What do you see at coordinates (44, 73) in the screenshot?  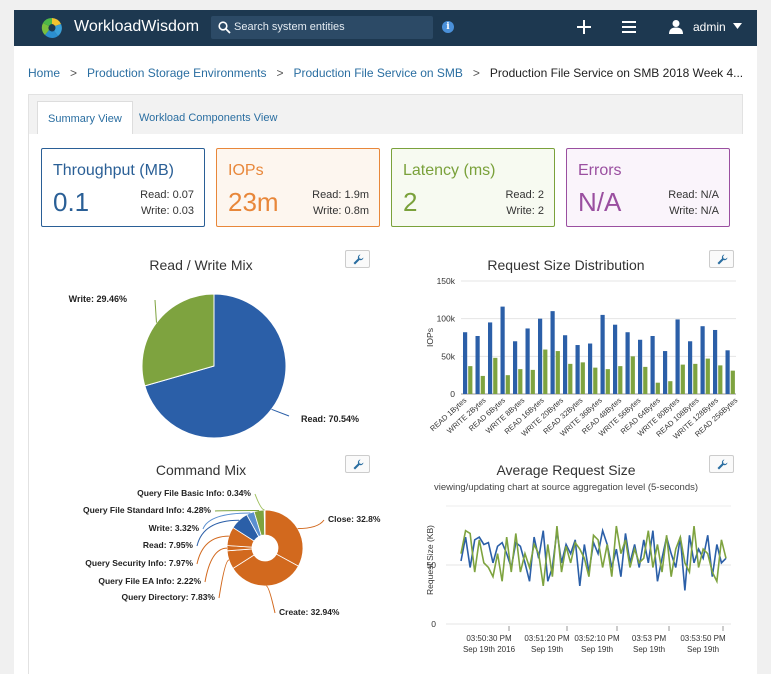 I see `breadcrumb-home: Home` at bounding box center [44, 73].